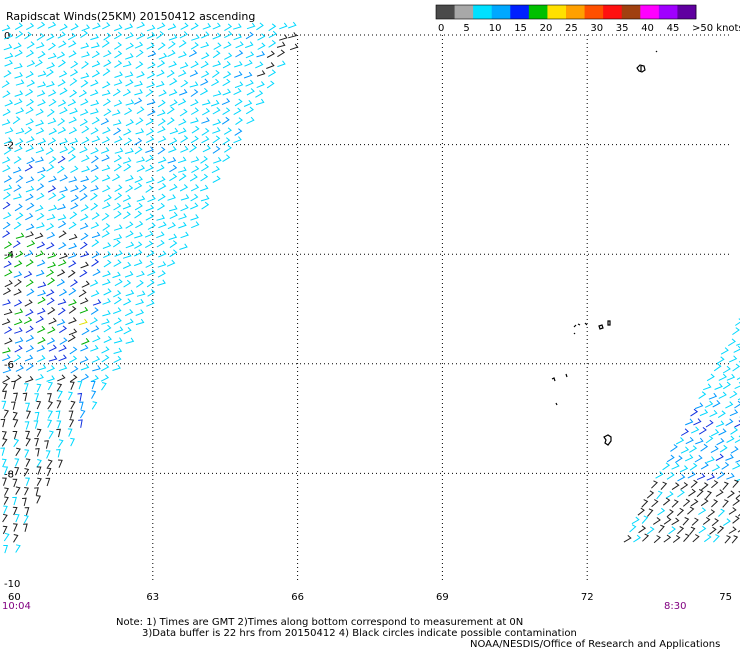  I want to click on lat-tick-label: -2, so click(9, 146).